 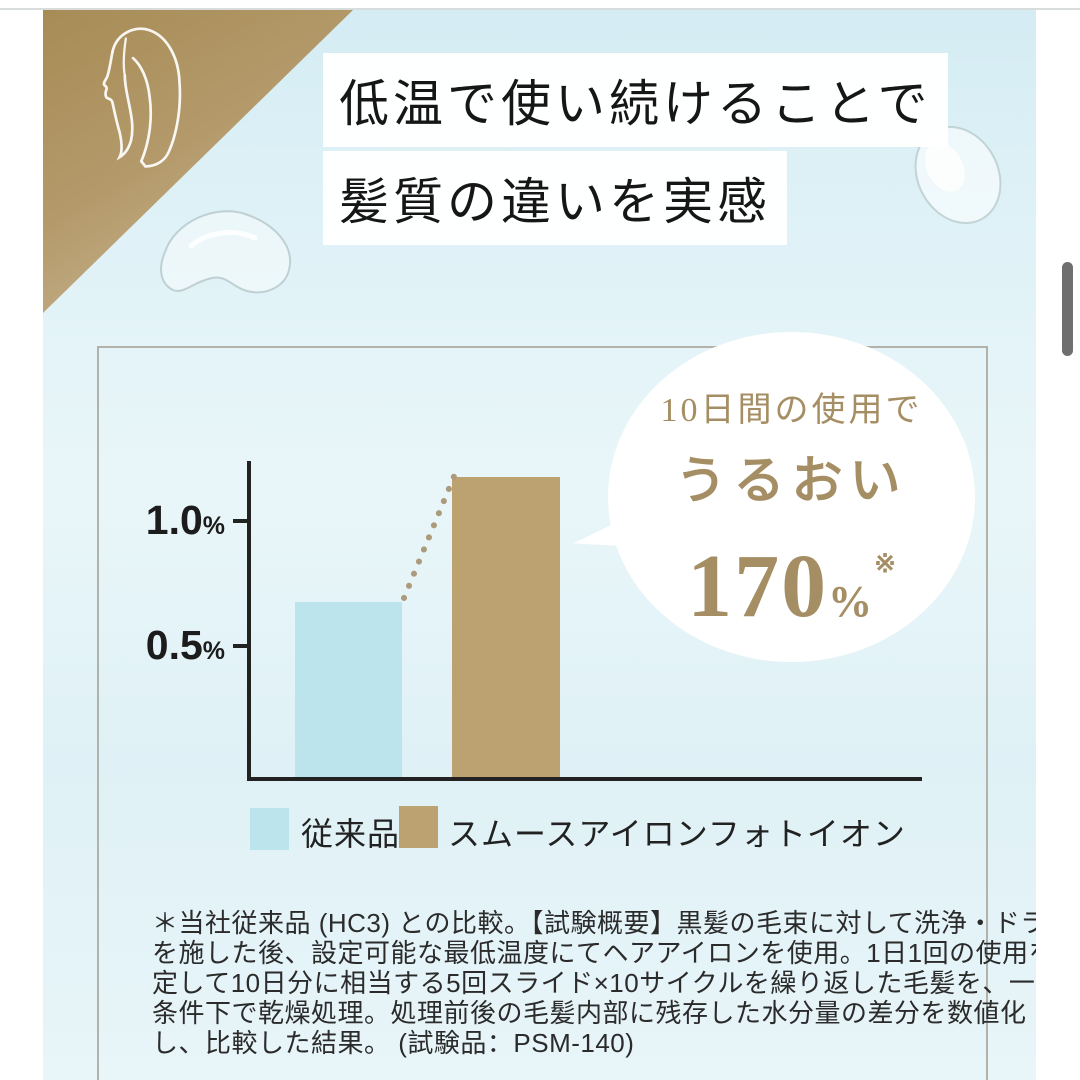 I want to click on legend-swatch-conventional, so click(x=269, y=829).